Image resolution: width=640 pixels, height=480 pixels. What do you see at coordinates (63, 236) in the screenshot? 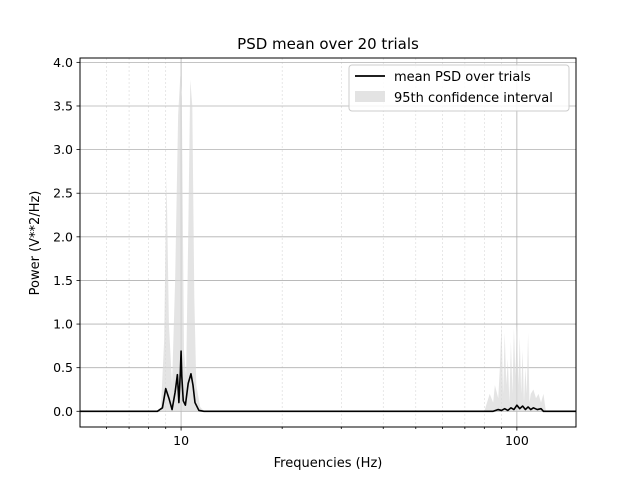
I see `y-tick-label: 2.0` at bounding box center [63, 236].